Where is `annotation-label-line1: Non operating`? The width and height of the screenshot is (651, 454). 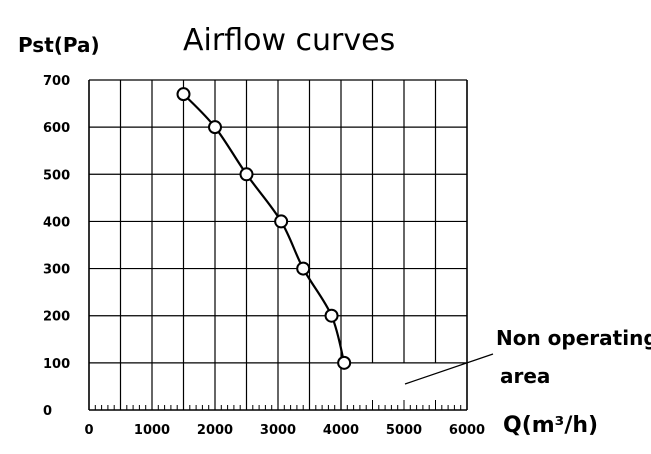
annotation-label-line1: Non operating is located at coordinates (573, 338).